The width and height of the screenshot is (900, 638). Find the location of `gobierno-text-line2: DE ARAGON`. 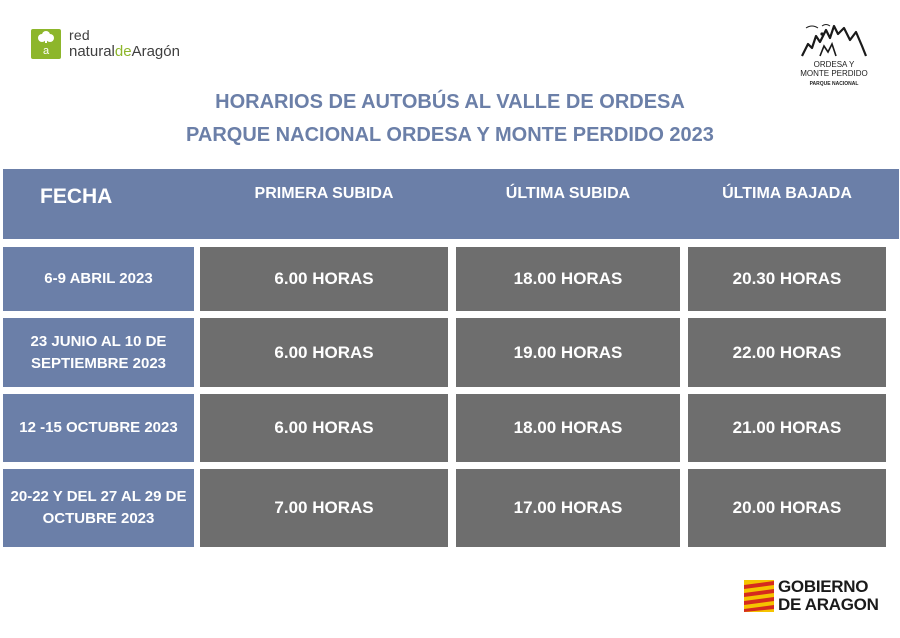

gobierno-text-line2: DE ARAGON is located at coordinates (828, 604).